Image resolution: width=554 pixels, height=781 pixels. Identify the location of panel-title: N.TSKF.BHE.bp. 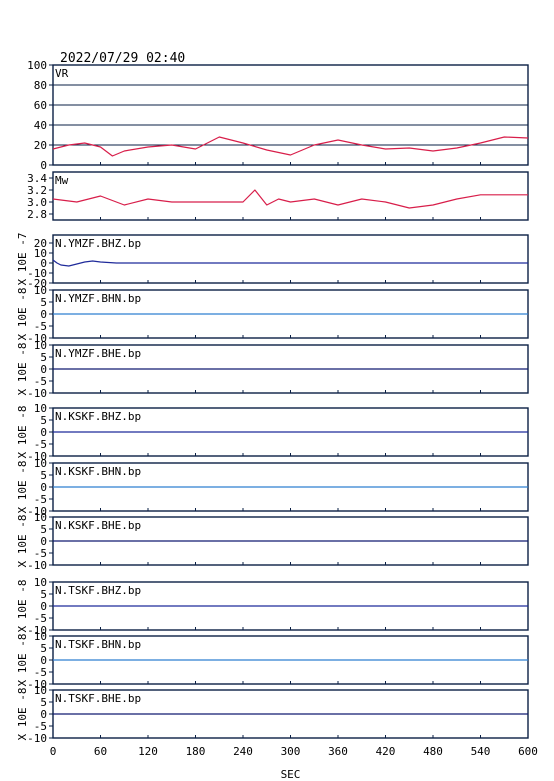
(98, 698).